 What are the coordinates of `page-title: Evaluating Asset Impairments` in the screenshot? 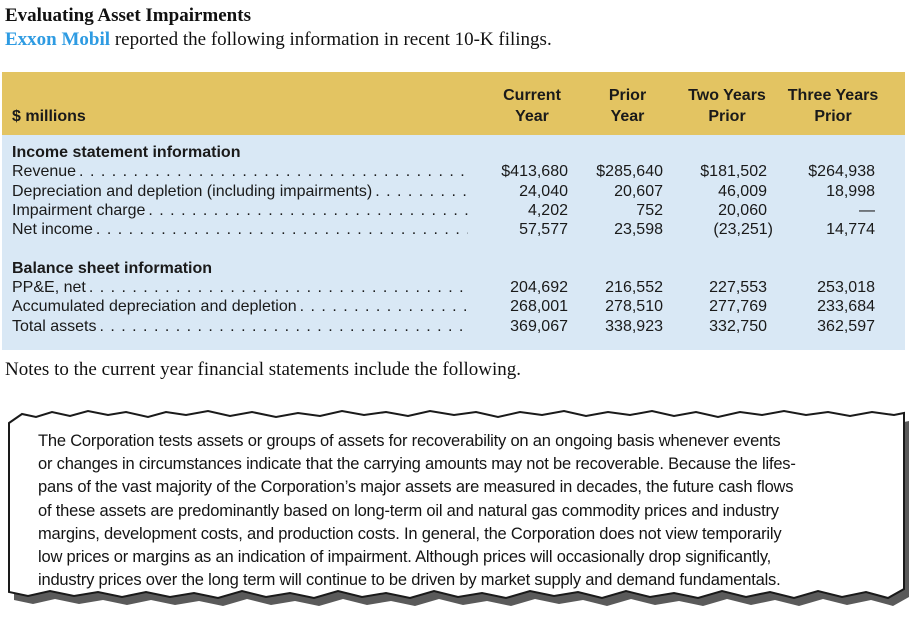 It's located at (128, 15).